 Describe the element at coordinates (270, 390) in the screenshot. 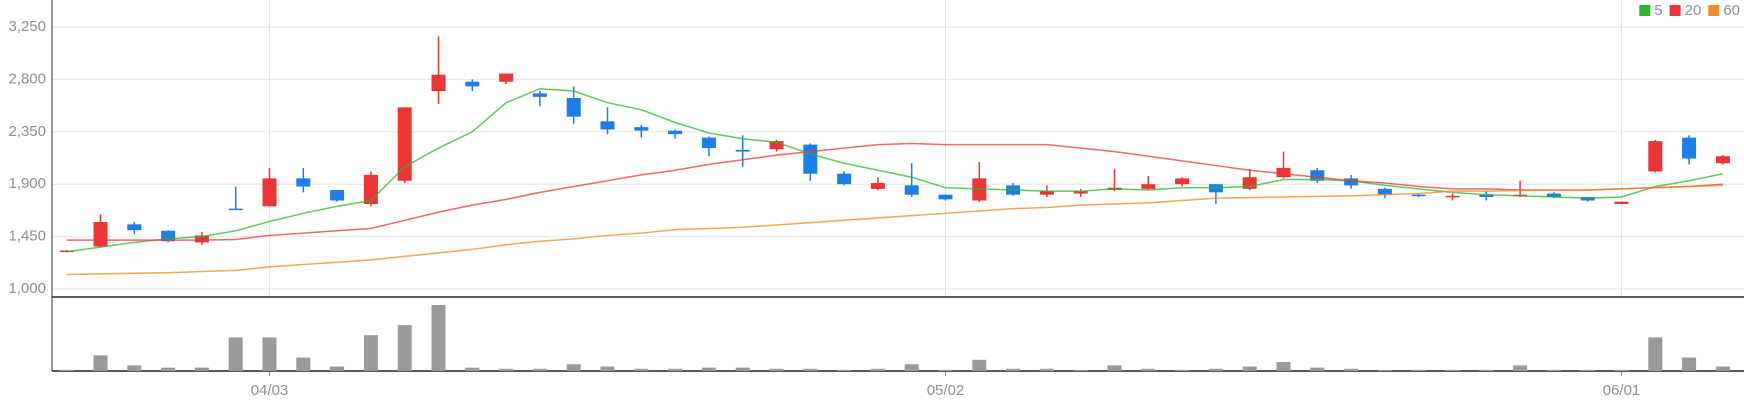

I see `x-tick-label: 04/03` at that location.